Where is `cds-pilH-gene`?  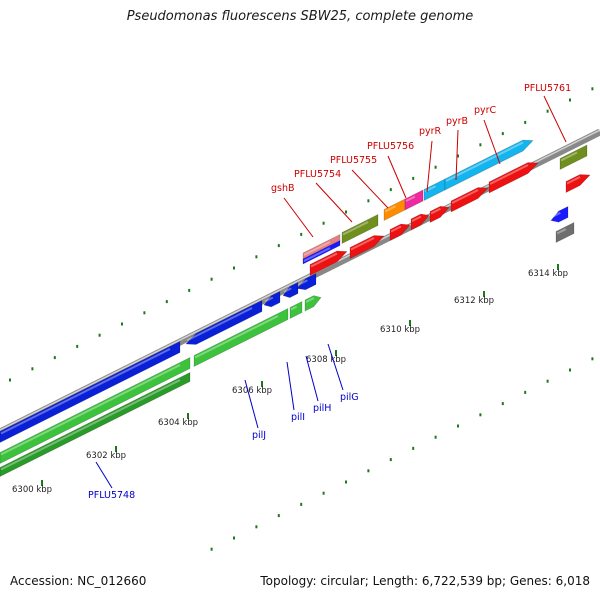
cds-pilH-gene is located at coordinates (272, 299).